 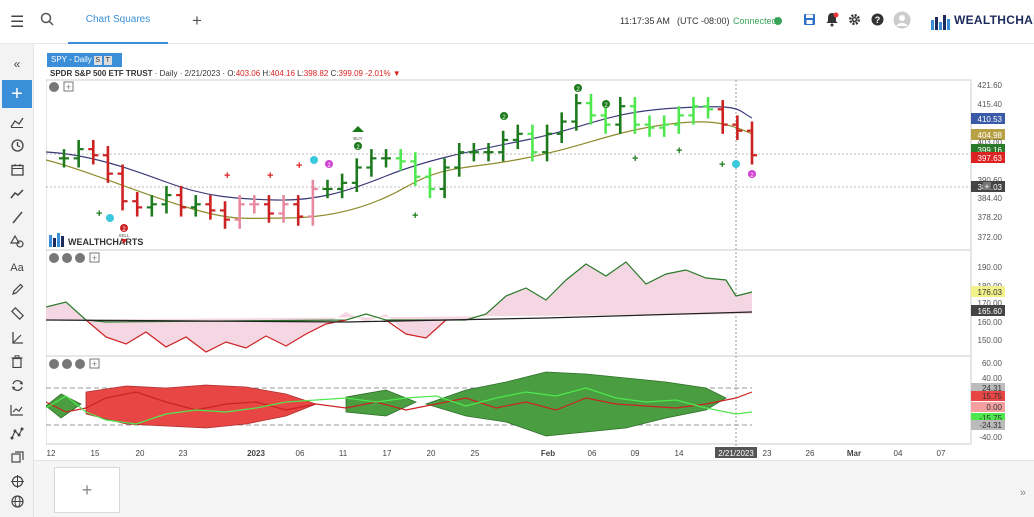 I want to click on add-icon: +, so click(x=17, y=94).